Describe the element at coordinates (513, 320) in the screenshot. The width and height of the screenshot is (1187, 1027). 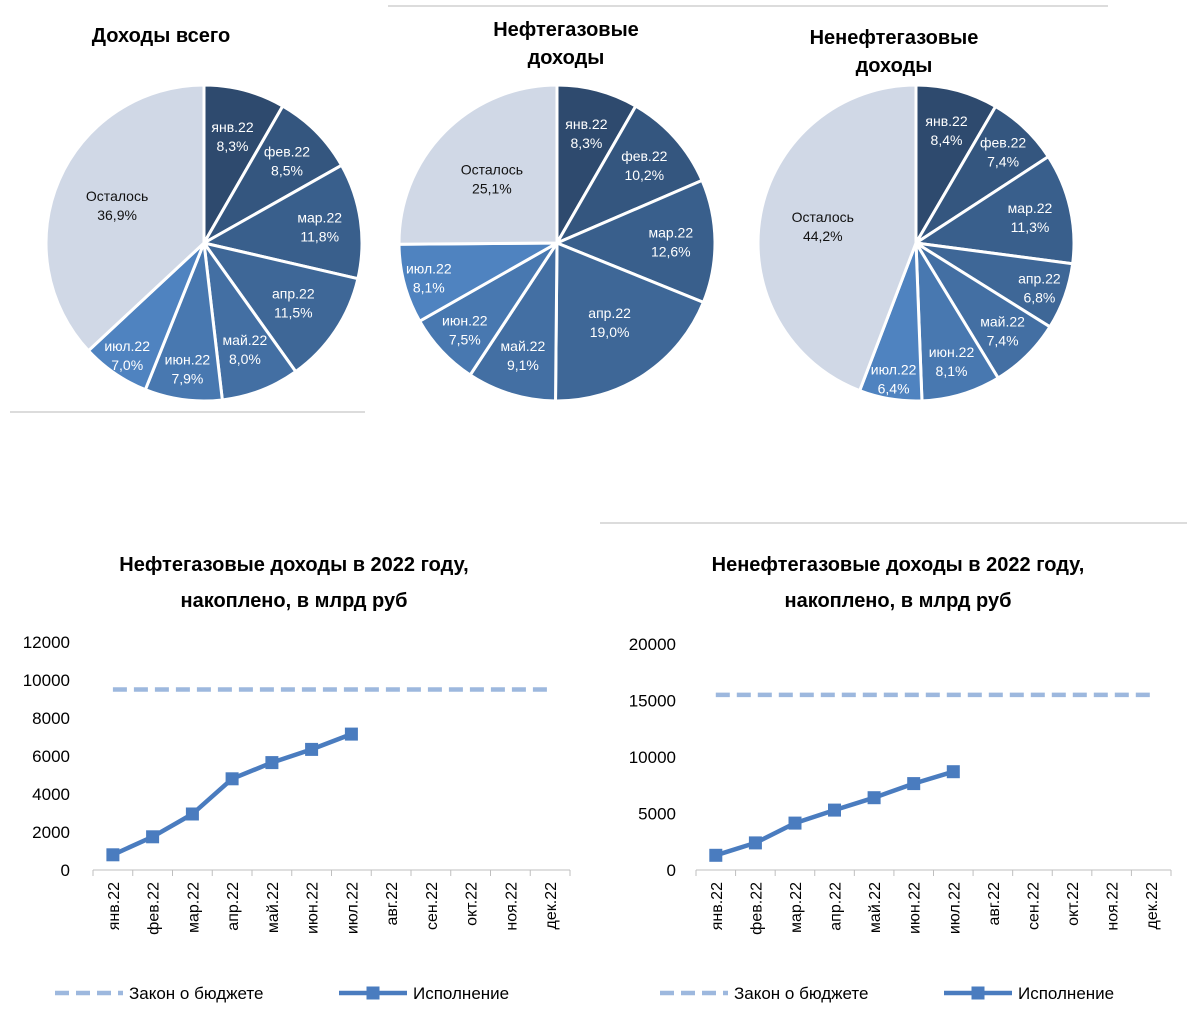
I see `pie-slice-май.22` at that location.